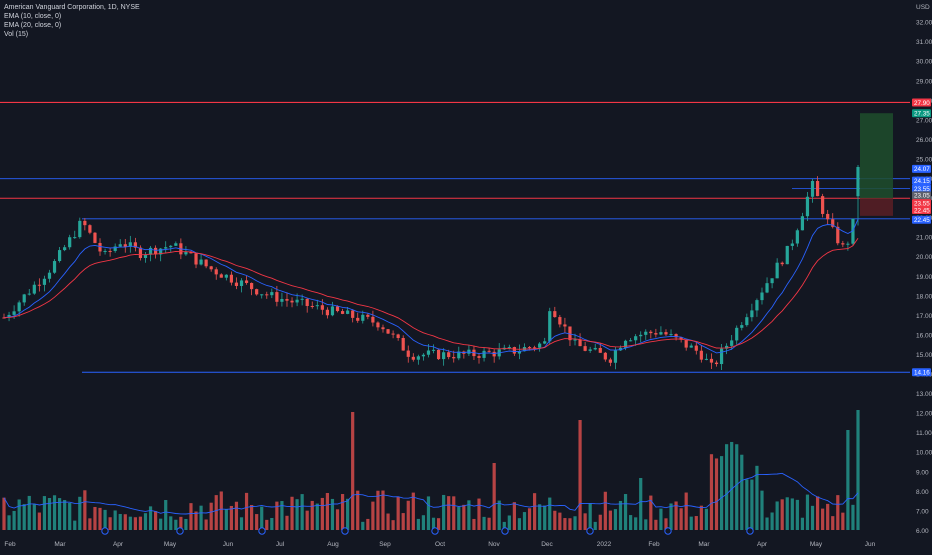 The height and width of the screenshot is (555, 932). I want to click on legend-ema10: EMA (10, close, 0), so click(33, 16).